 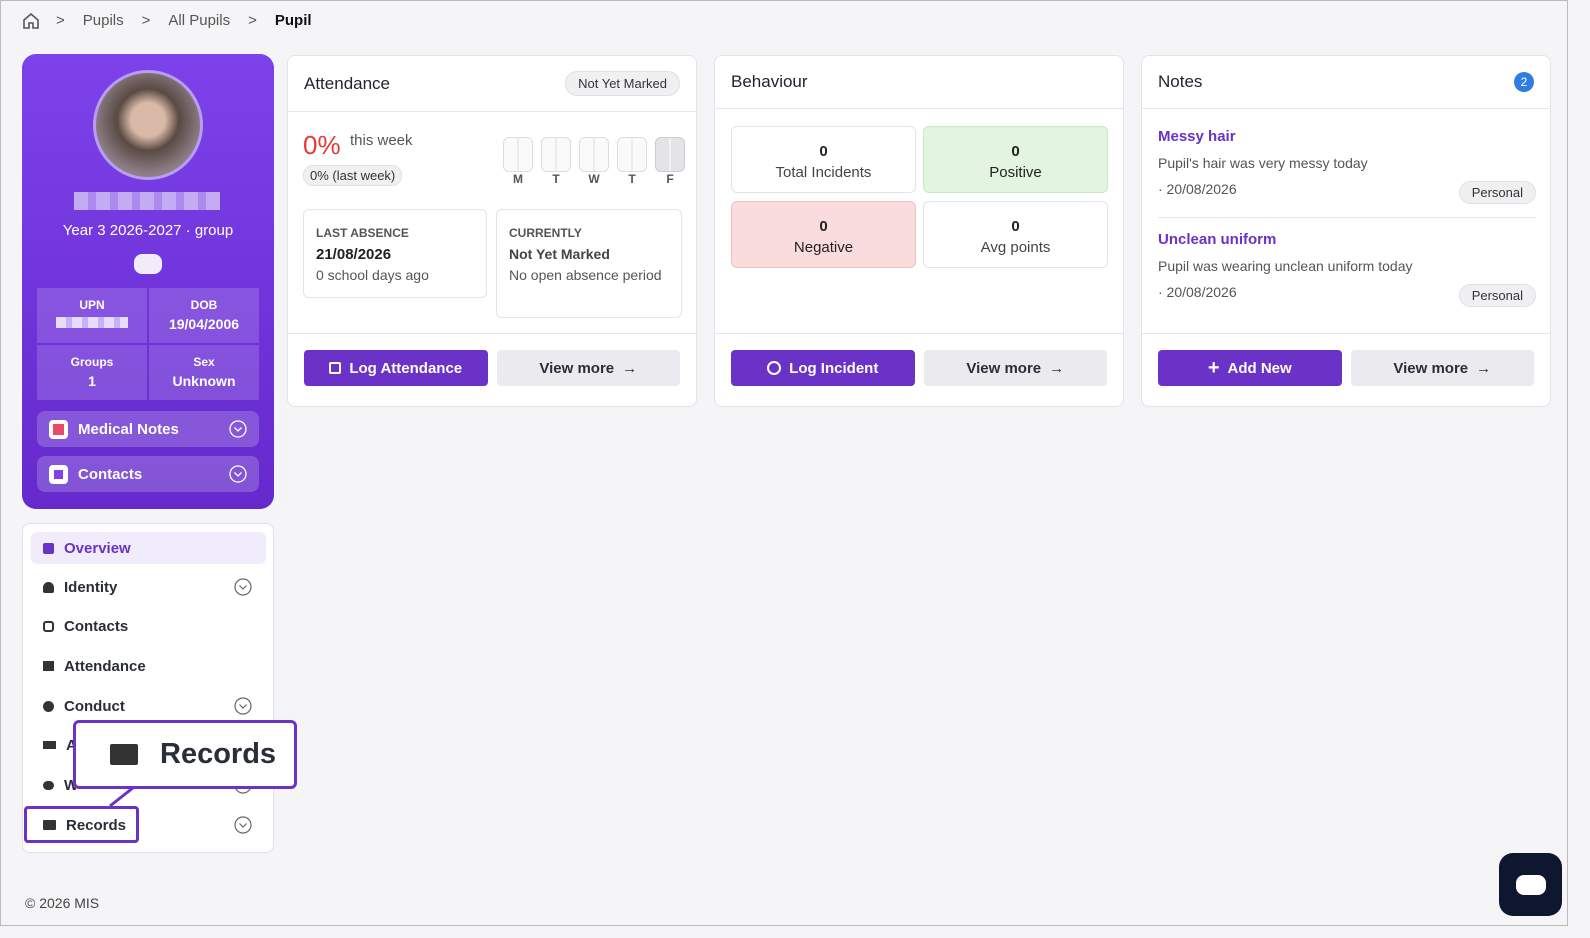 I want to click on label: Records, so click(x=96, y=825).